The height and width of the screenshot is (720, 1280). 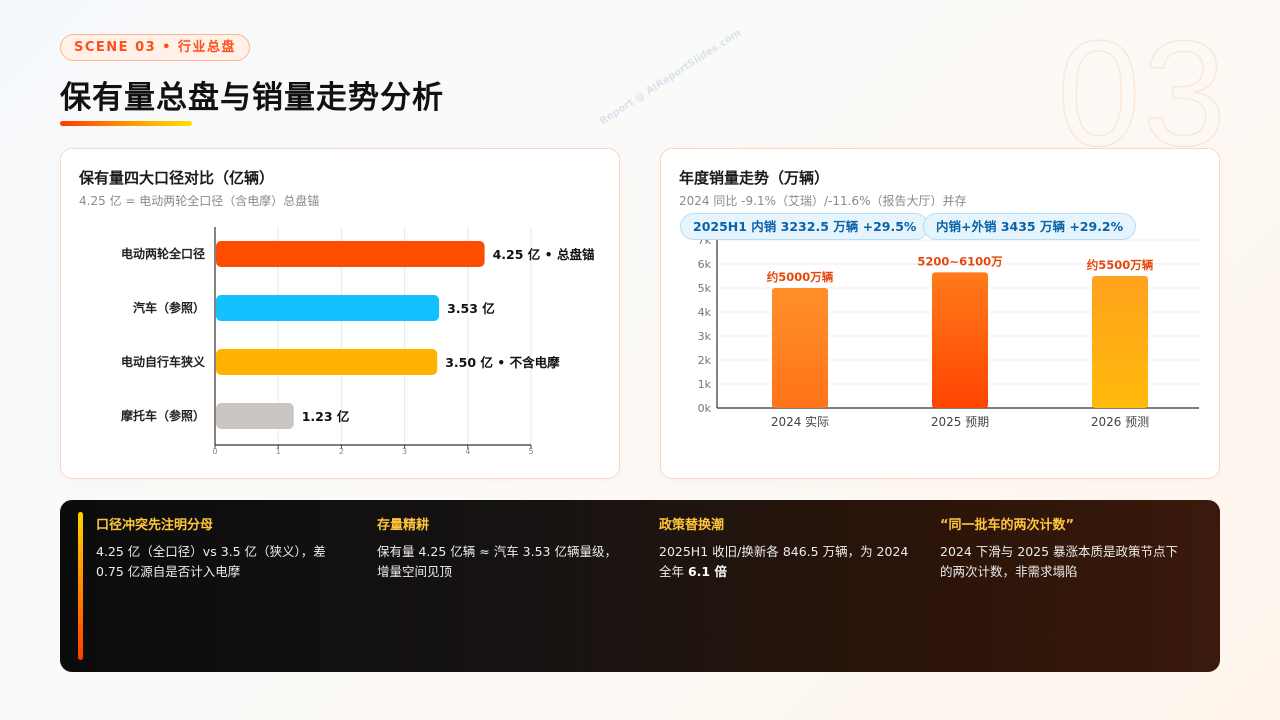 What do you see at coordinates (707, 571) in the screenshot?
I see `insight-highlight: 6.1 倍` at bounding box center [707, 571].